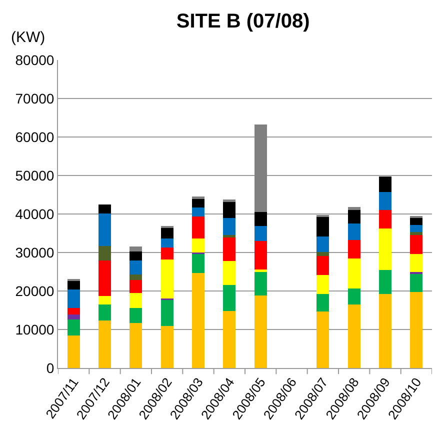 The height and width of the screenshot is (448, 442). What do you see at coordinates (34, 329) in the screenshot?
I see `y-tick-label: 10000` at bounding box center [34, 329].